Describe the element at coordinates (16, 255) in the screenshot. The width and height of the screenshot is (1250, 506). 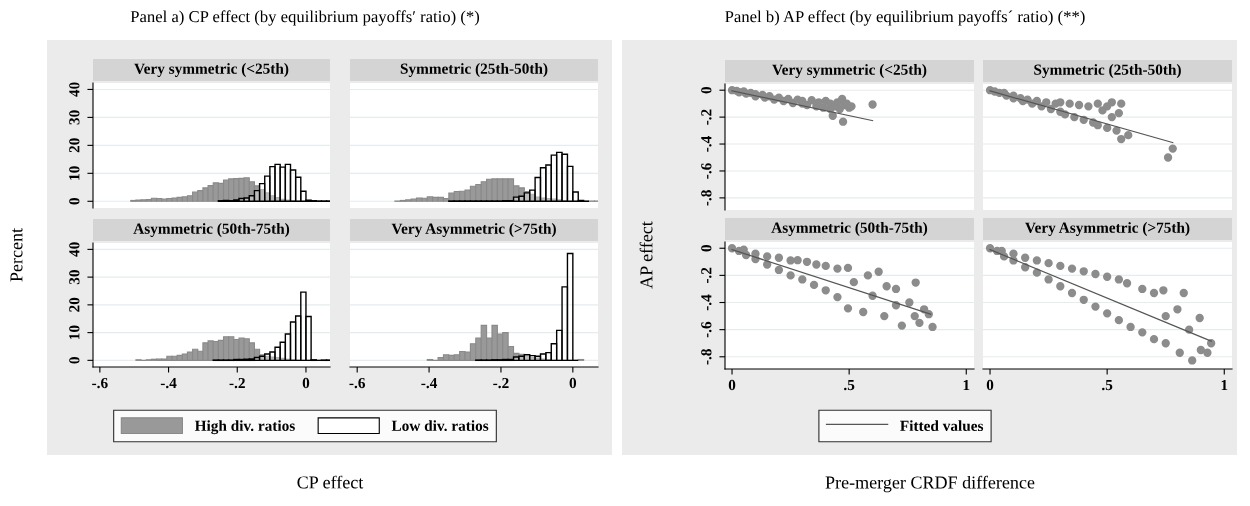
I see `y-axis-title: Percent` at that location.